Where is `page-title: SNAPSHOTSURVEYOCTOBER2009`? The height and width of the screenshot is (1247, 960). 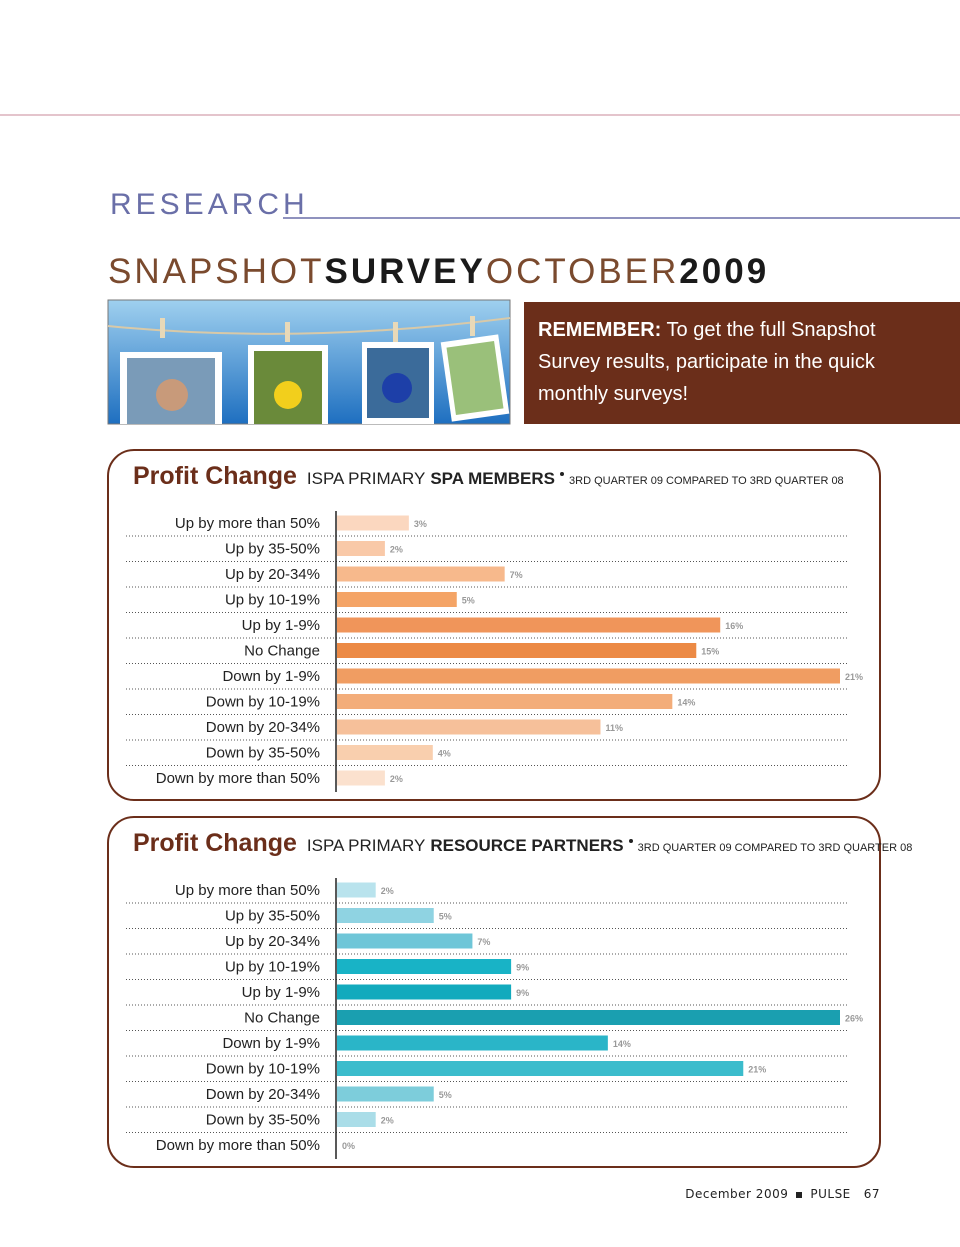 page-title: SNAPSHOTSURVEYOCTOBER2009 is located at coordinates (438, 272).